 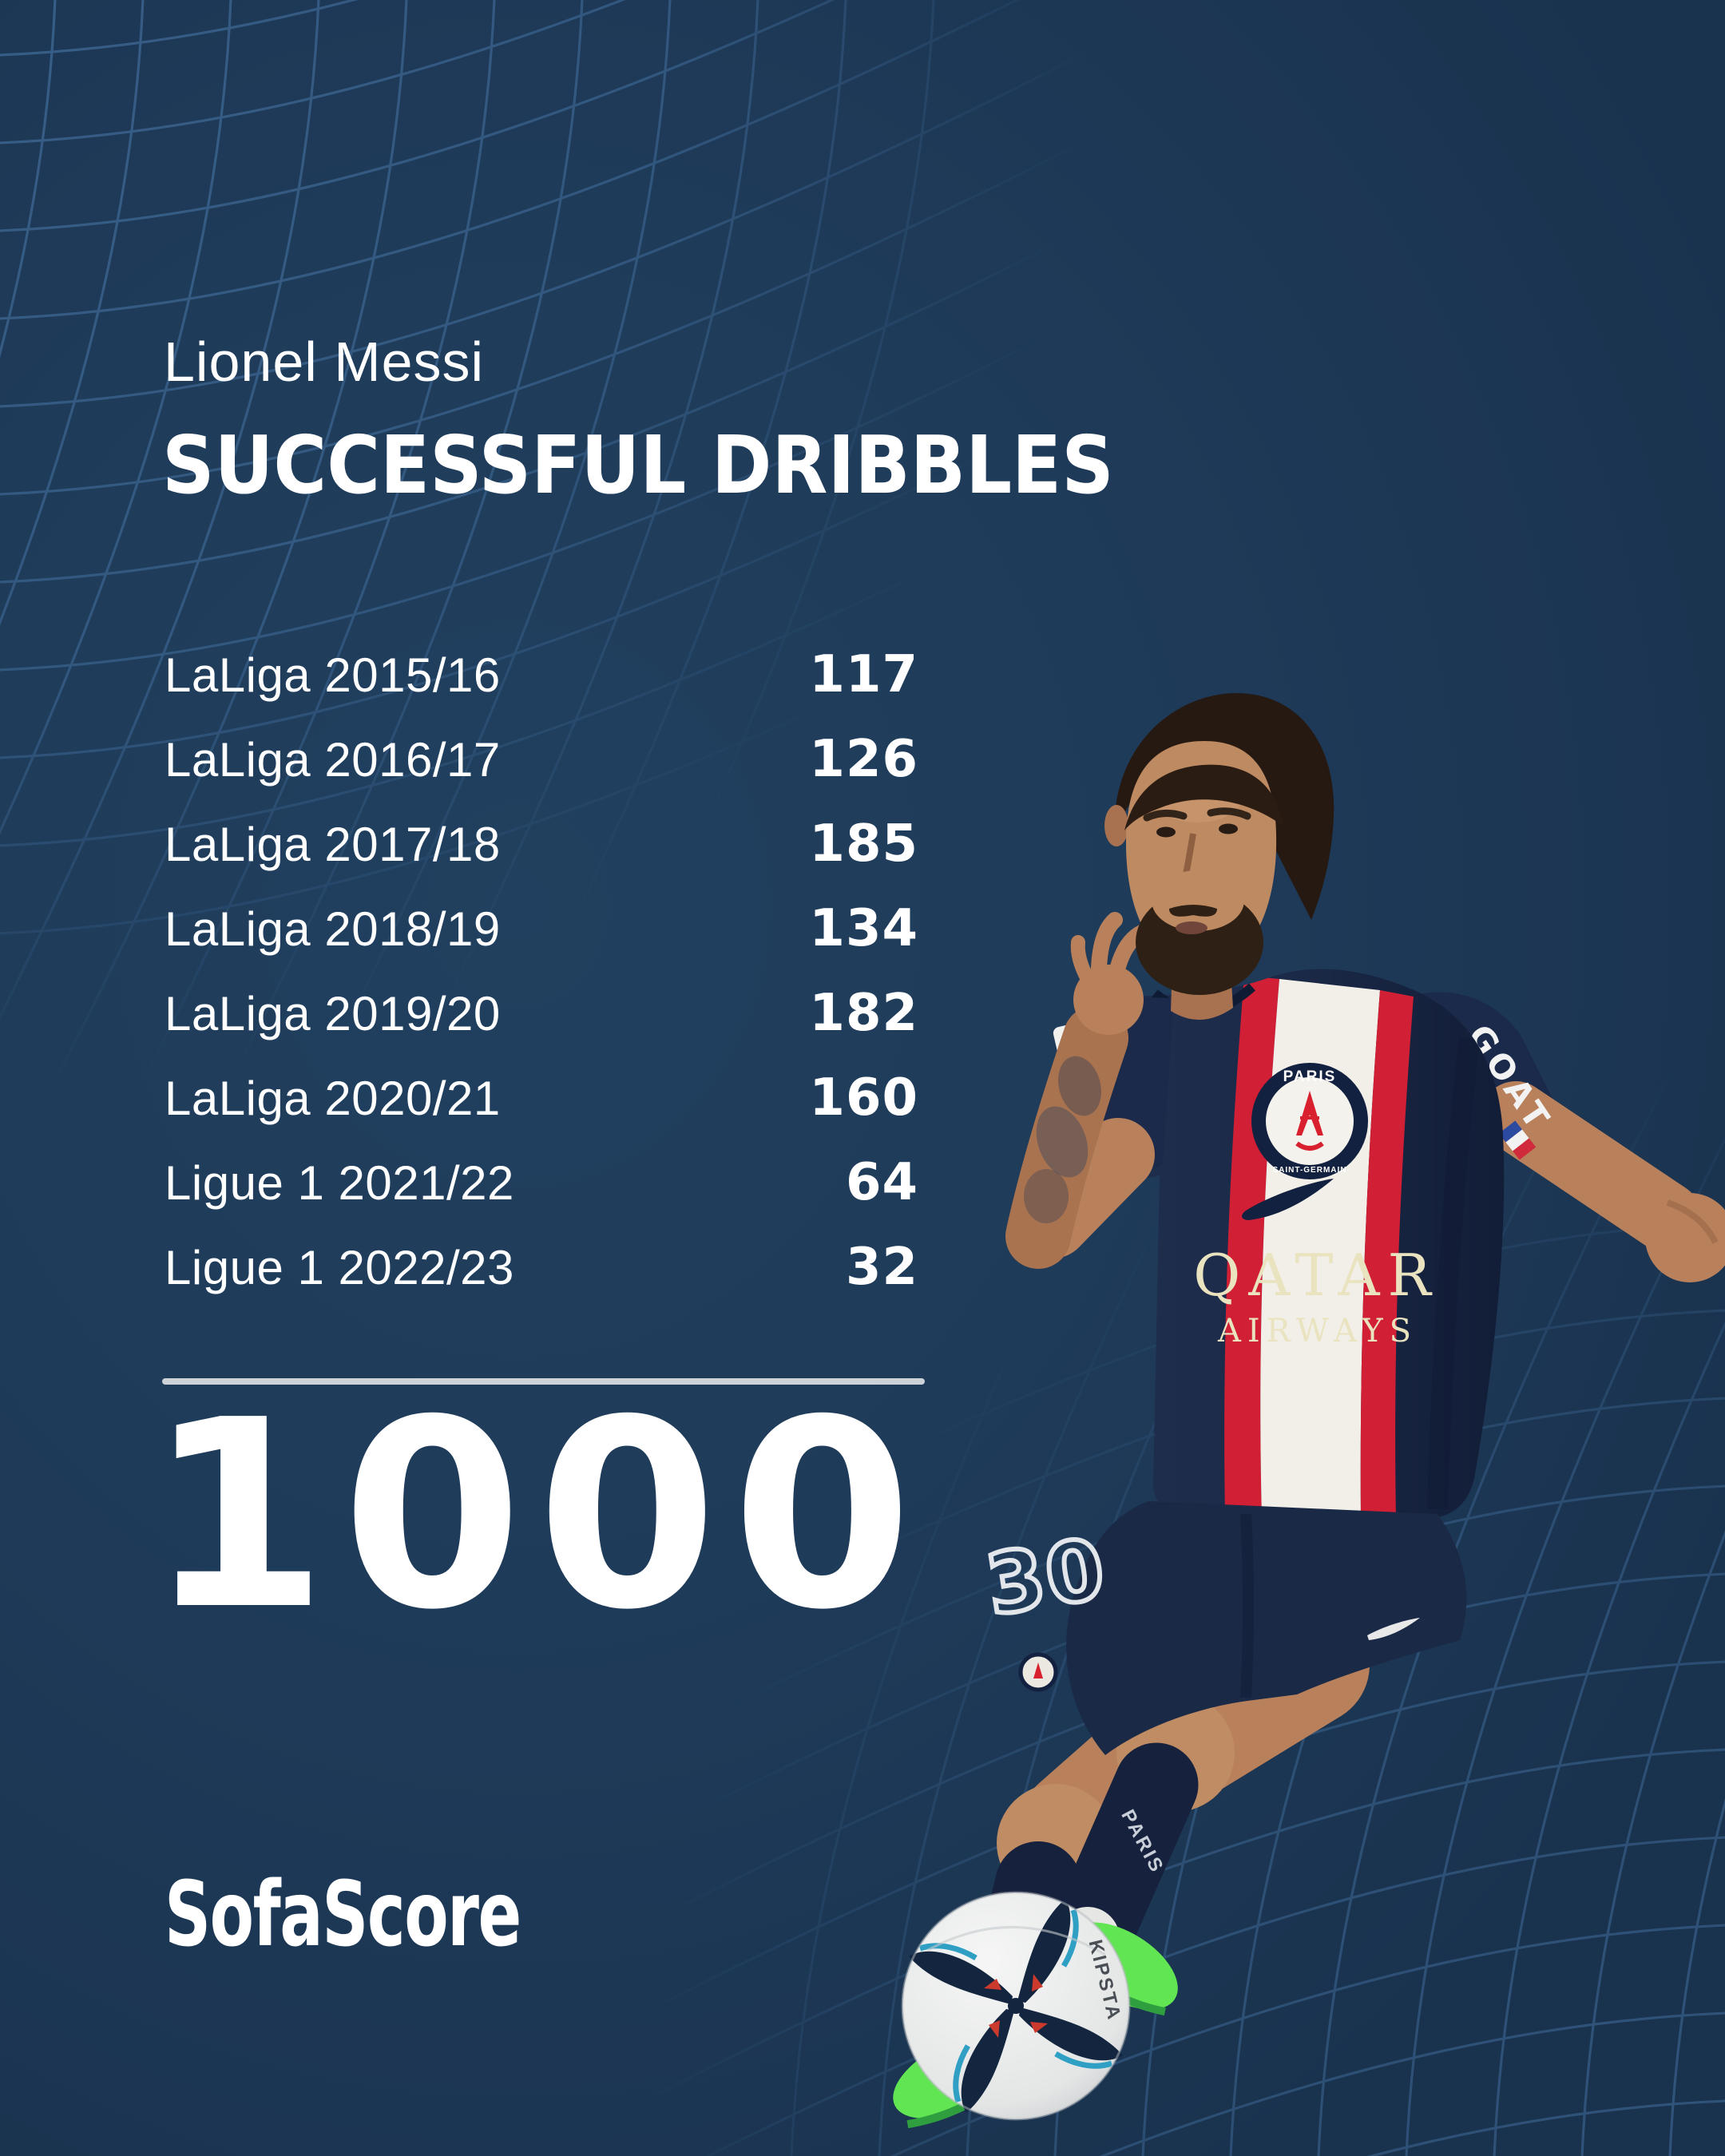 What do you see at coordinates (1288, 1199) in the screenshot?
I see `nike-swoosh-icon` at bounding box center [1288, 1199].